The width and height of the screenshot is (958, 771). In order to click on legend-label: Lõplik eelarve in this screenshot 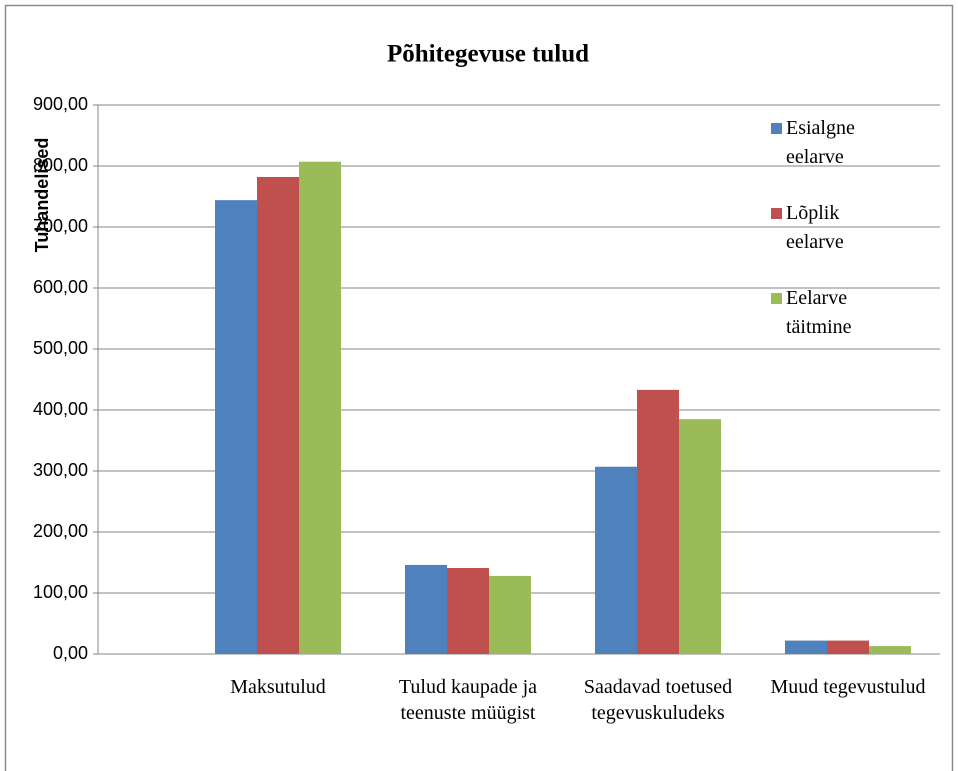, I will do `click(815, 227)`.